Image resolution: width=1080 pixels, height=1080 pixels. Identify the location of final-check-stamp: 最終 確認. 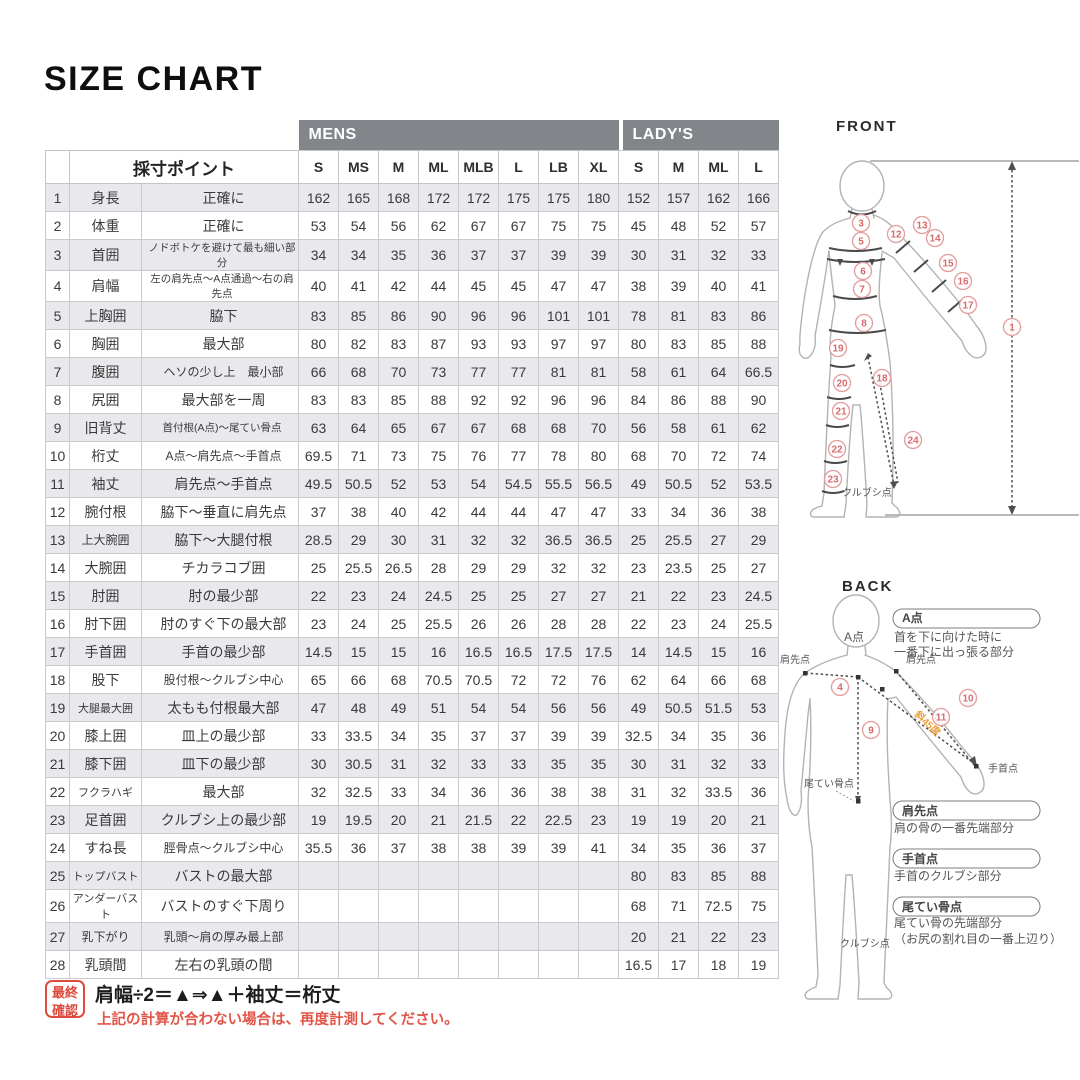
(65, 999).